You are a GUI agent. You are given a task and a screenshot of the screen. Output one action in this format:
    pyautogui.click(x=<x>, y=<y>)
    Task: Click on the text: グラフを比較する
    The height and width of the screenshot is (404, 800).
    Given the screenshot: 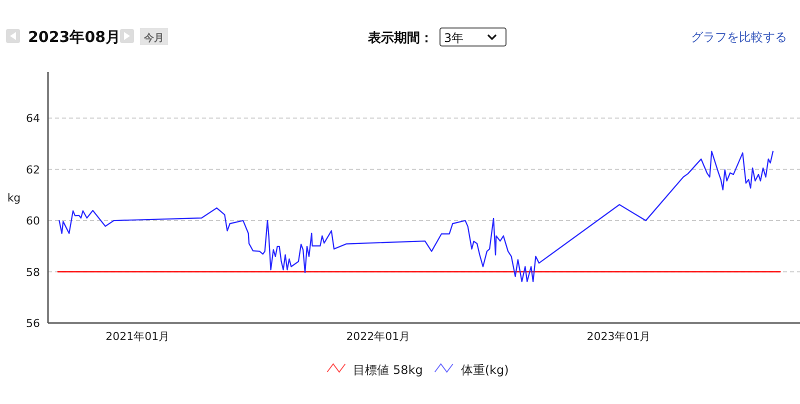 What is the action you would take?
    pyautogui.click(x=739, y=37)
    